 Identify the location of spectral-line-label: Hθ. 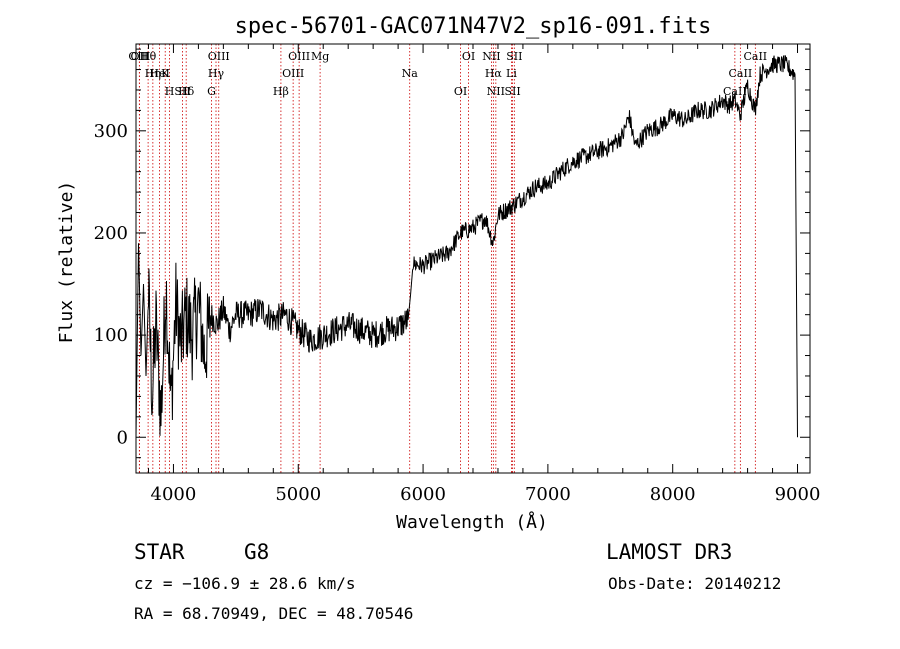
(148, 56).